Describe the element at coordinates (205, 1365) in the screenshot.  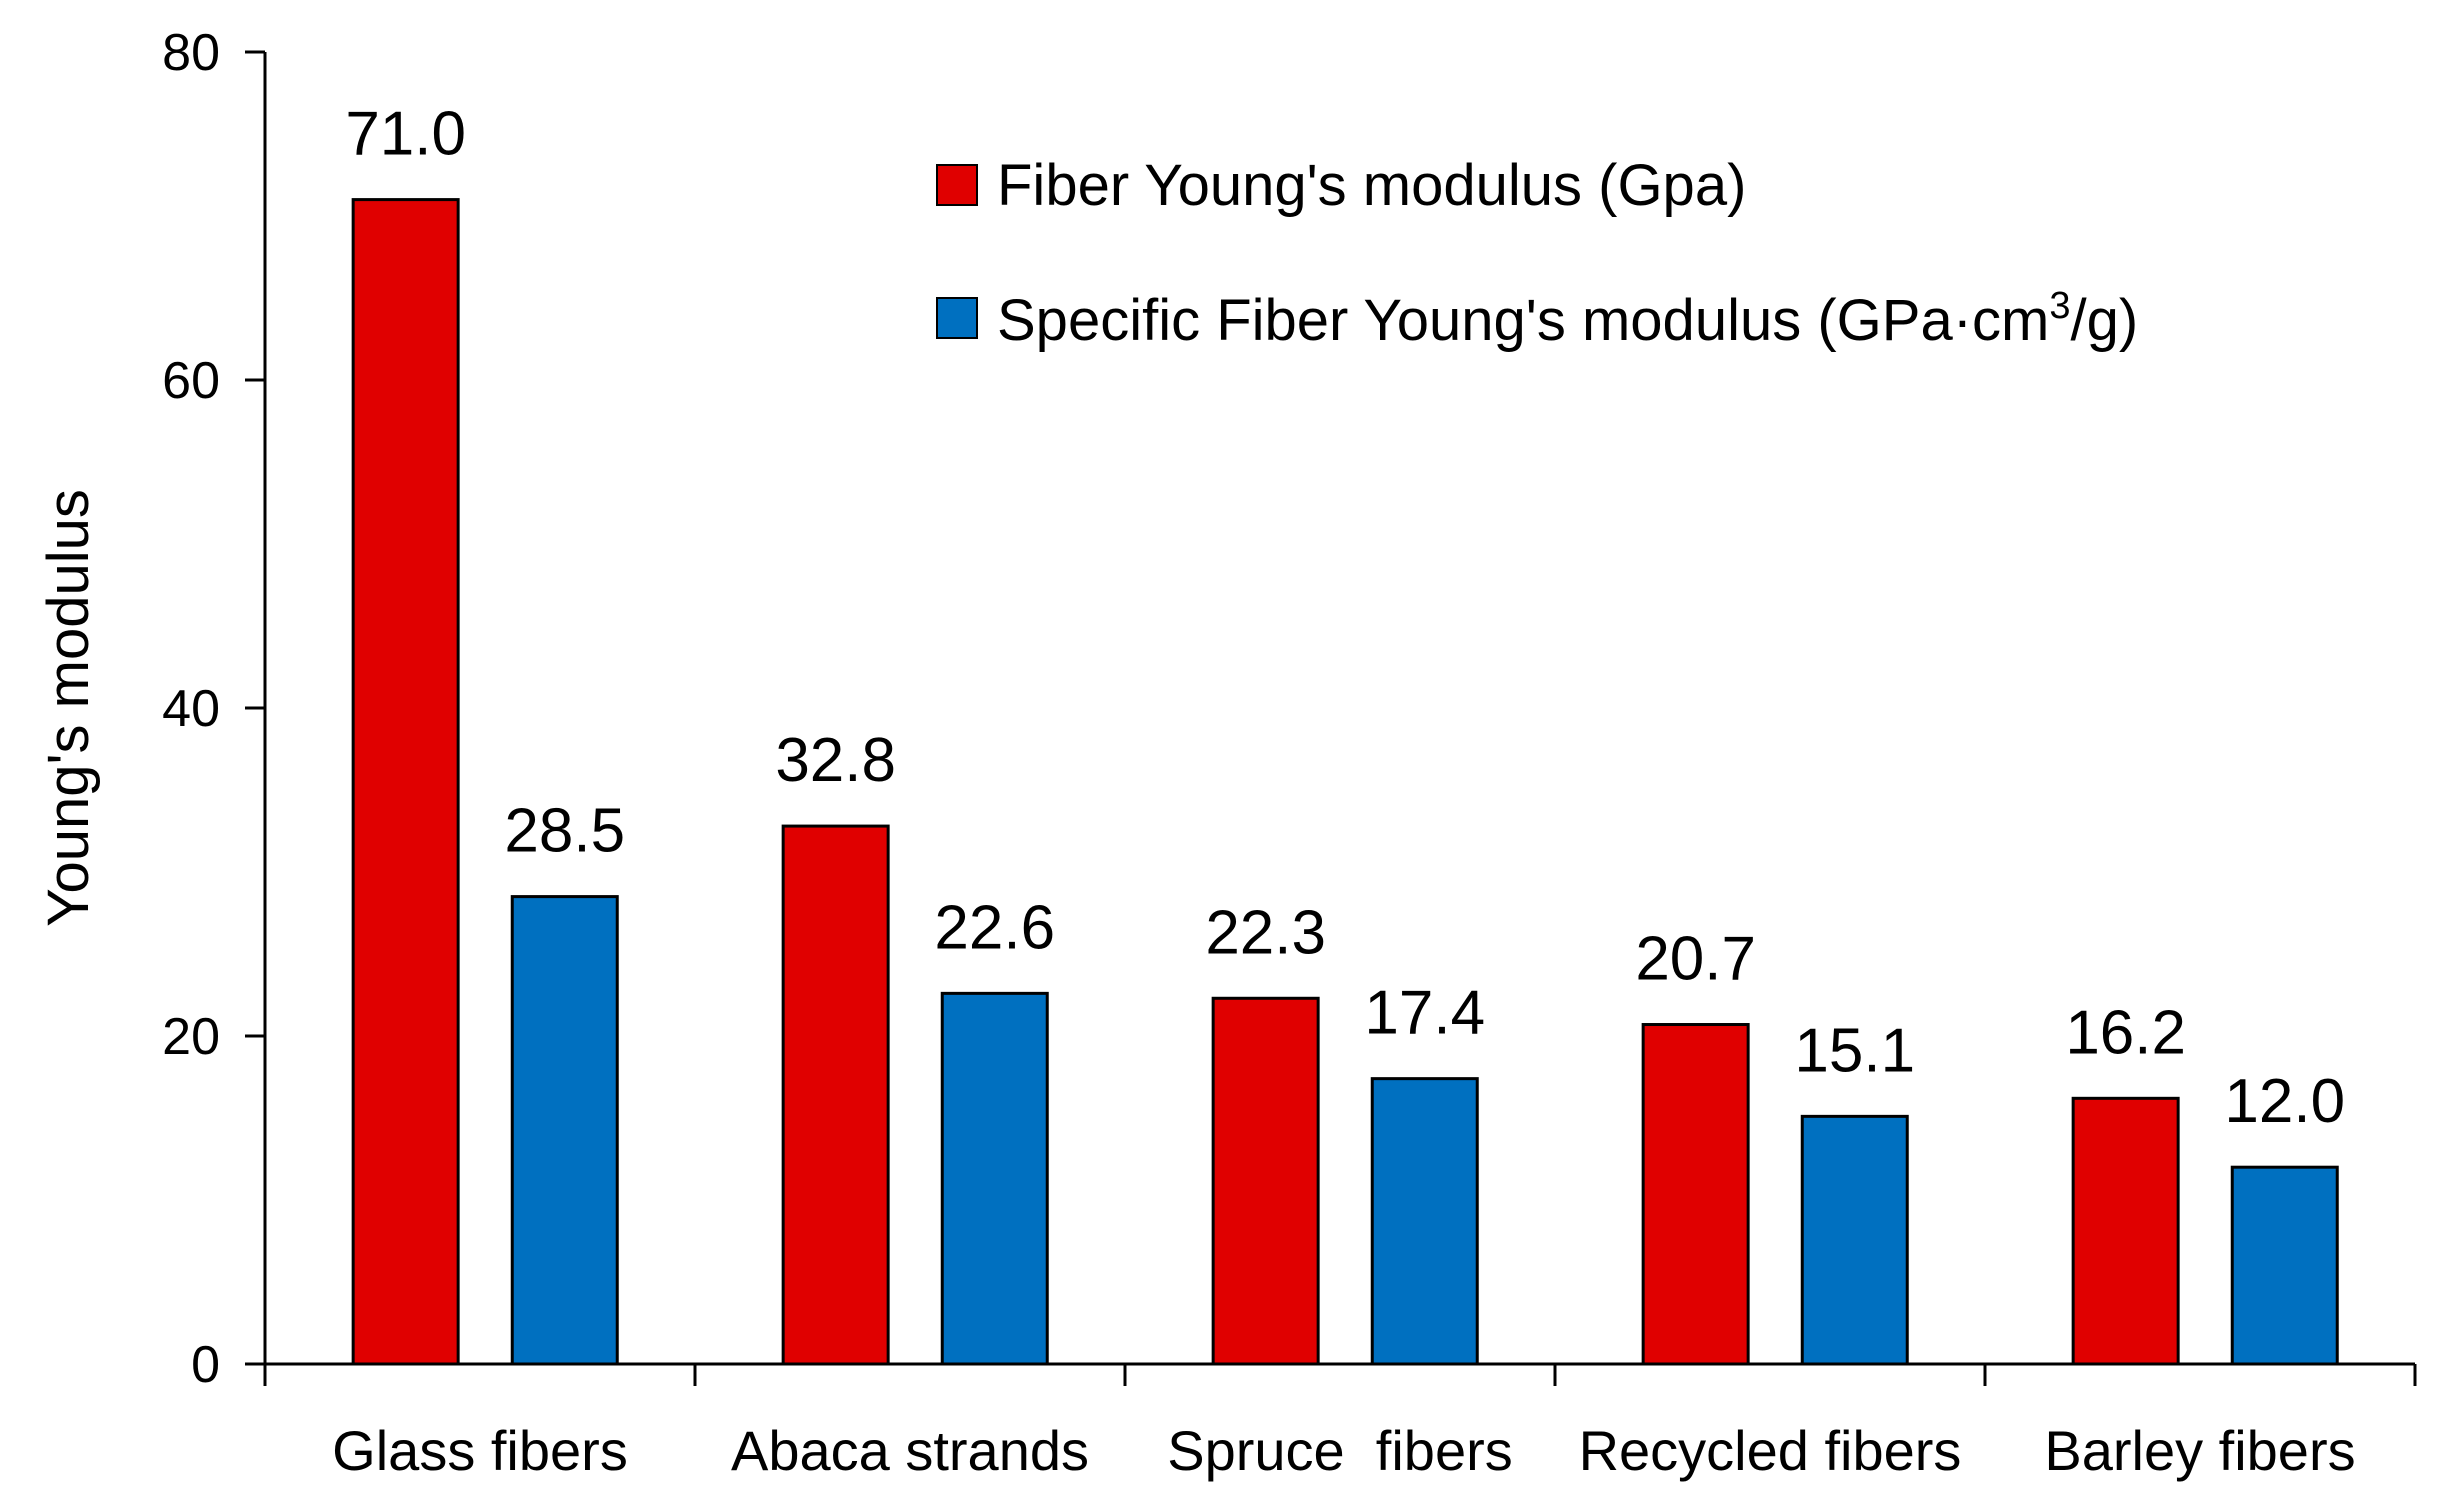
I see `y-tick-label: 0` at that location.